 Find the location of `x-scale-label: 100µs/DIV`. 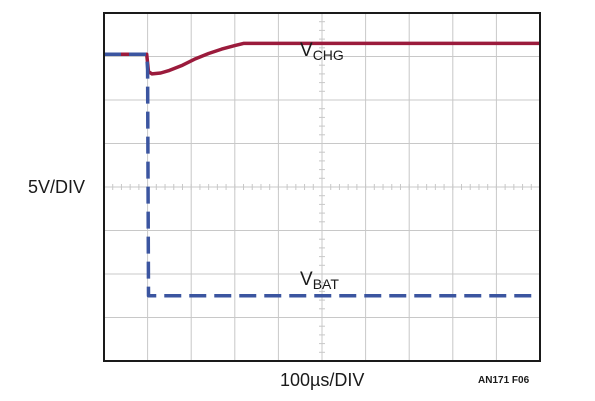

x-scale-label: 100µs/DIV is located at coordinates (322, 380).